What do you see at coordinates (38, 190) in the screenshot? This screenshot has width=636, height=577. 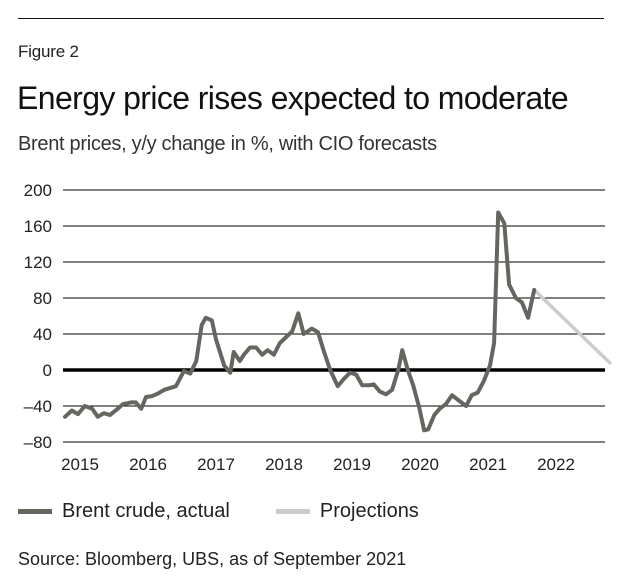 I see `y-tick-label: 200` at bounding box center [38, 190].